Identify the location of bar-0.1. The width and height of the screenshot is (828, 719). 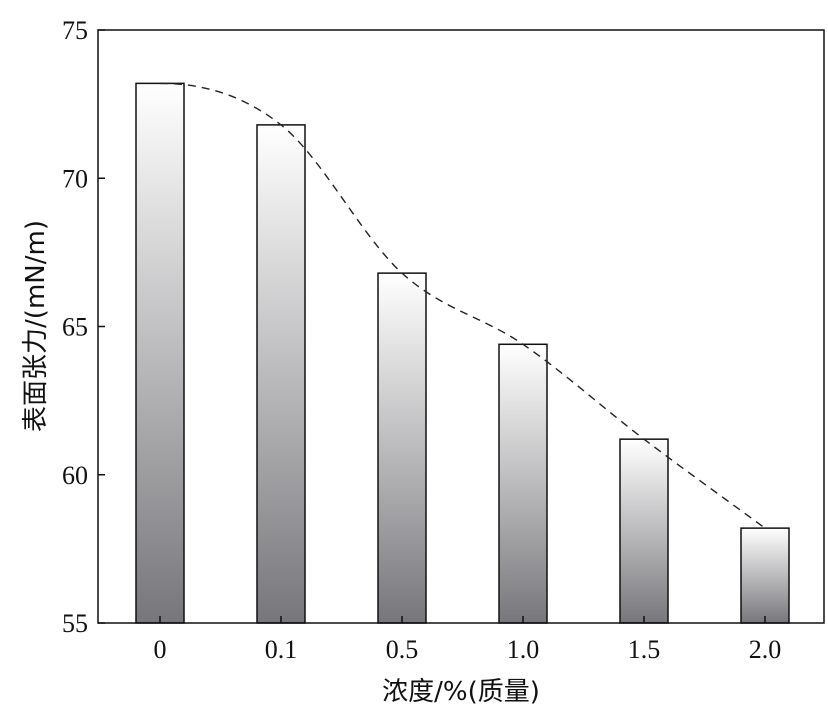
(281, 374).